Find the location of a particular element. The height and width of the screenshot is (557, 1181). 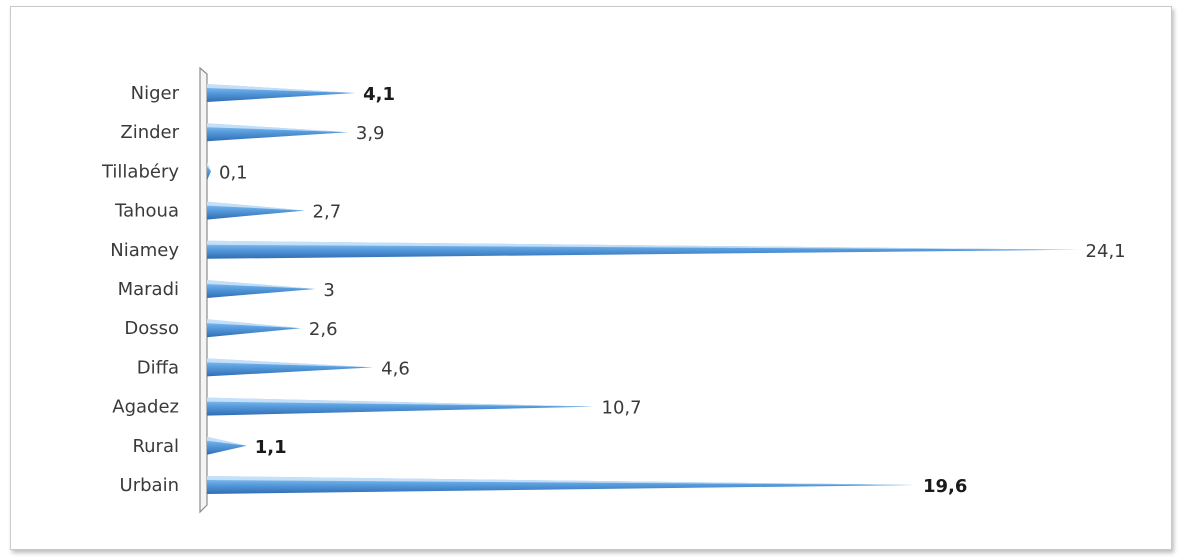

category-label: Dosso is located at coordinates (151, 328).